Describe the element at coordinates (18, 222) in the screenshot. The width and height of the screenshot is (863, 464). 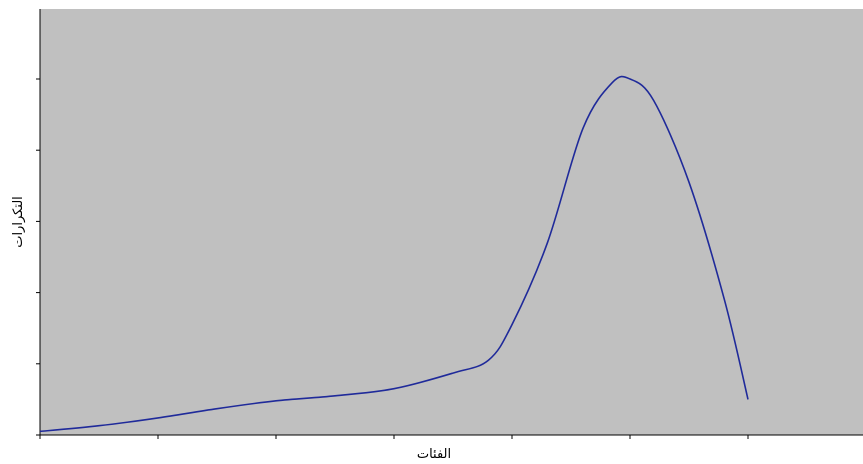
I see `y-axis-label: التكرارات` at that location.